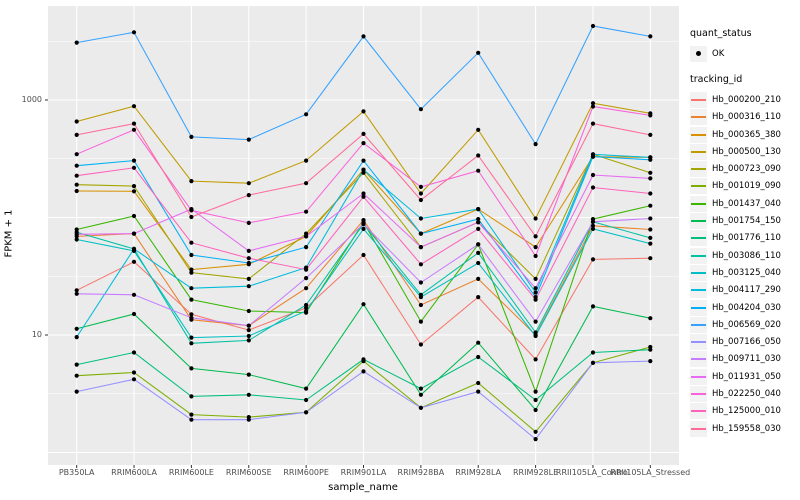 This screenshot has height=500, width=800. Describe the element at coordinates (746, 393) in the screenshot. I see `legend-entry-label: Hb_022250_040` at that location.